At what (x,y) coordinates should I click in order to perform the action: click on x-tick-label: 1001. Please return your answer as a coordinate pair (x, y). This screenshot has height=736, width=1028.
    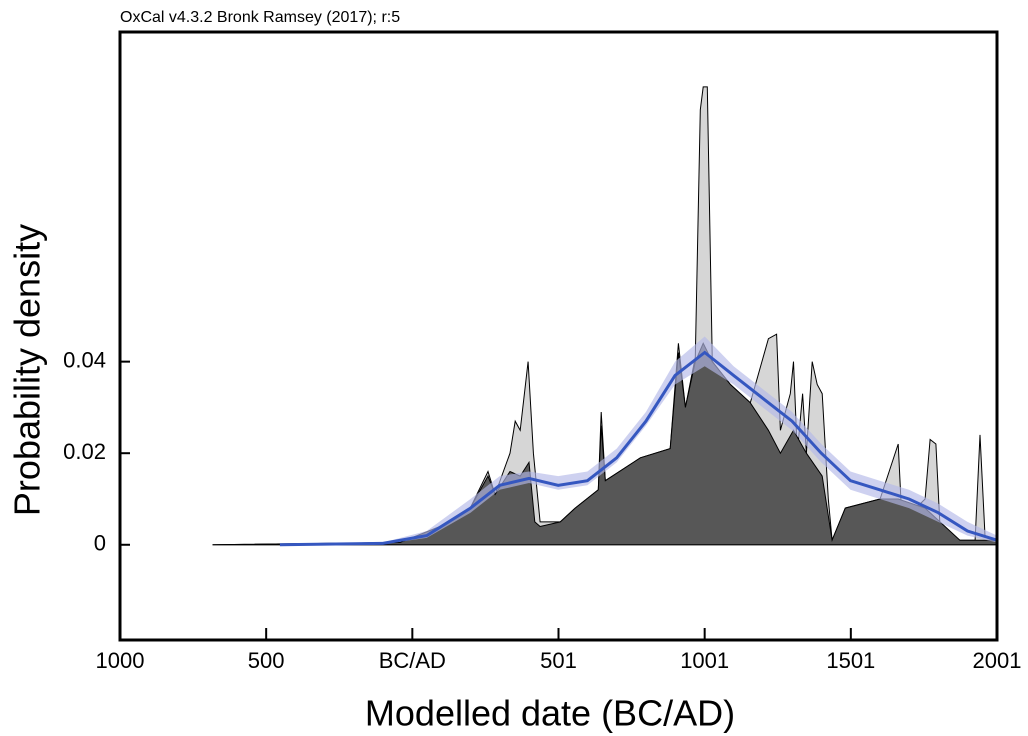
    Looking at the image, I should click on (704, 660).